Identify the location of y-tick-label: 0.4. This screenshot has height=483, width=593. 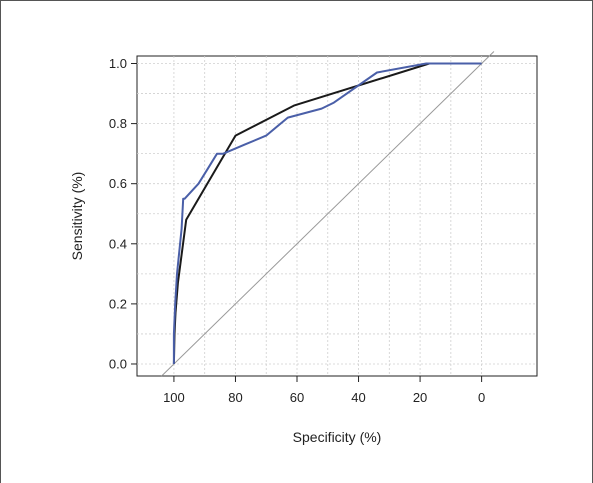
(118, 243).